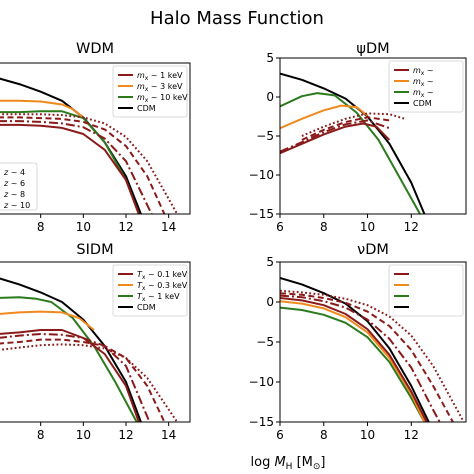 Image resolution: width=474 pixels, height=474 pixels. What do you see at coordinates (41, 435) in the screenshot?
I see `x-tick-label-sidm-0: 8` at bounding box center [41, 435].